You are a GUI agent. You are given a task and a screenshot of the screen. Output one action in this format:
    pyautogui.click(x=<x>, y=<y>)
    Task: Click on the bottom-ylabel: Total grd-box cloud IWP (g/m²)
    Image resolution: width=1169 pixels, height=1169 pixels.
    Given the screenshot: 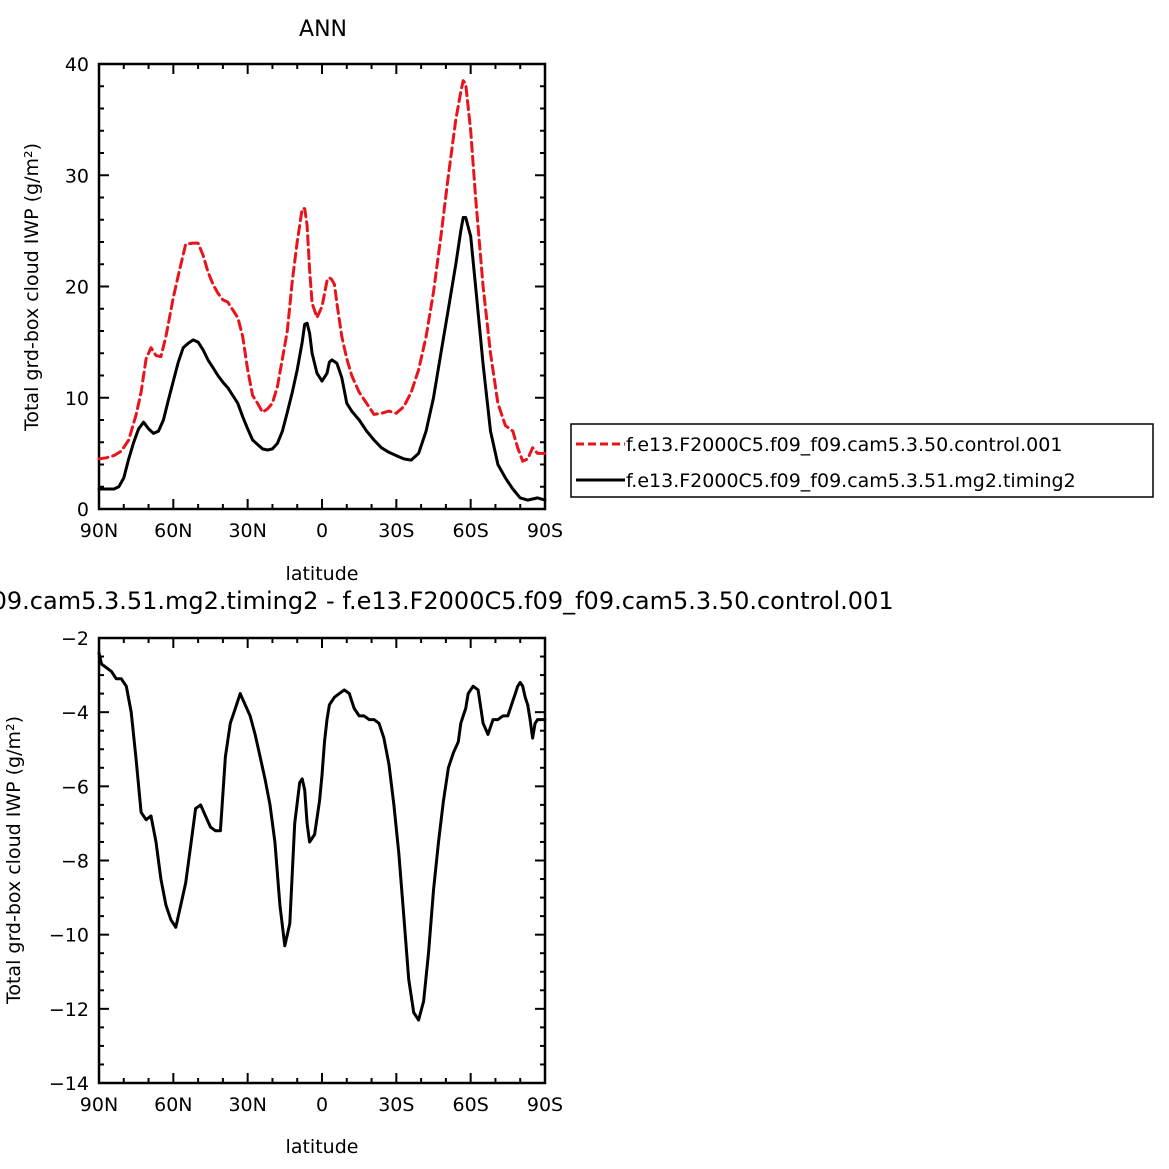 What is the action you would take?
    pyautogui.click(x=14, y=860)
    